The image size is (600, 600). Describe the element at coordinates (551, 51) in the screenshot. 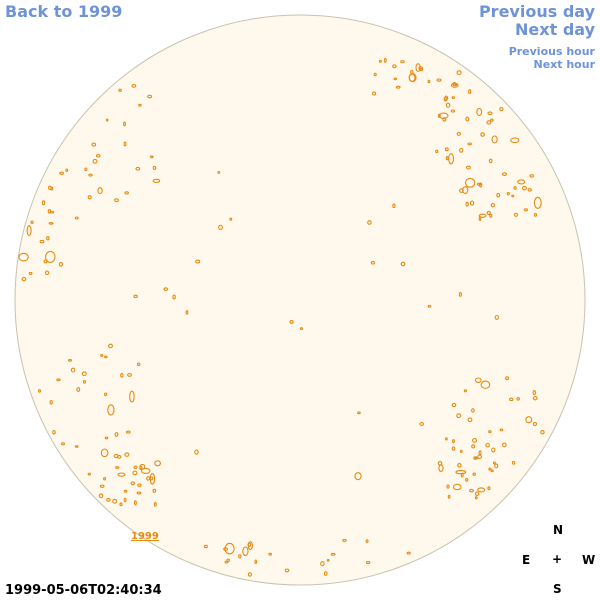

I see `previous-hour-link: Previous hour` at that location.